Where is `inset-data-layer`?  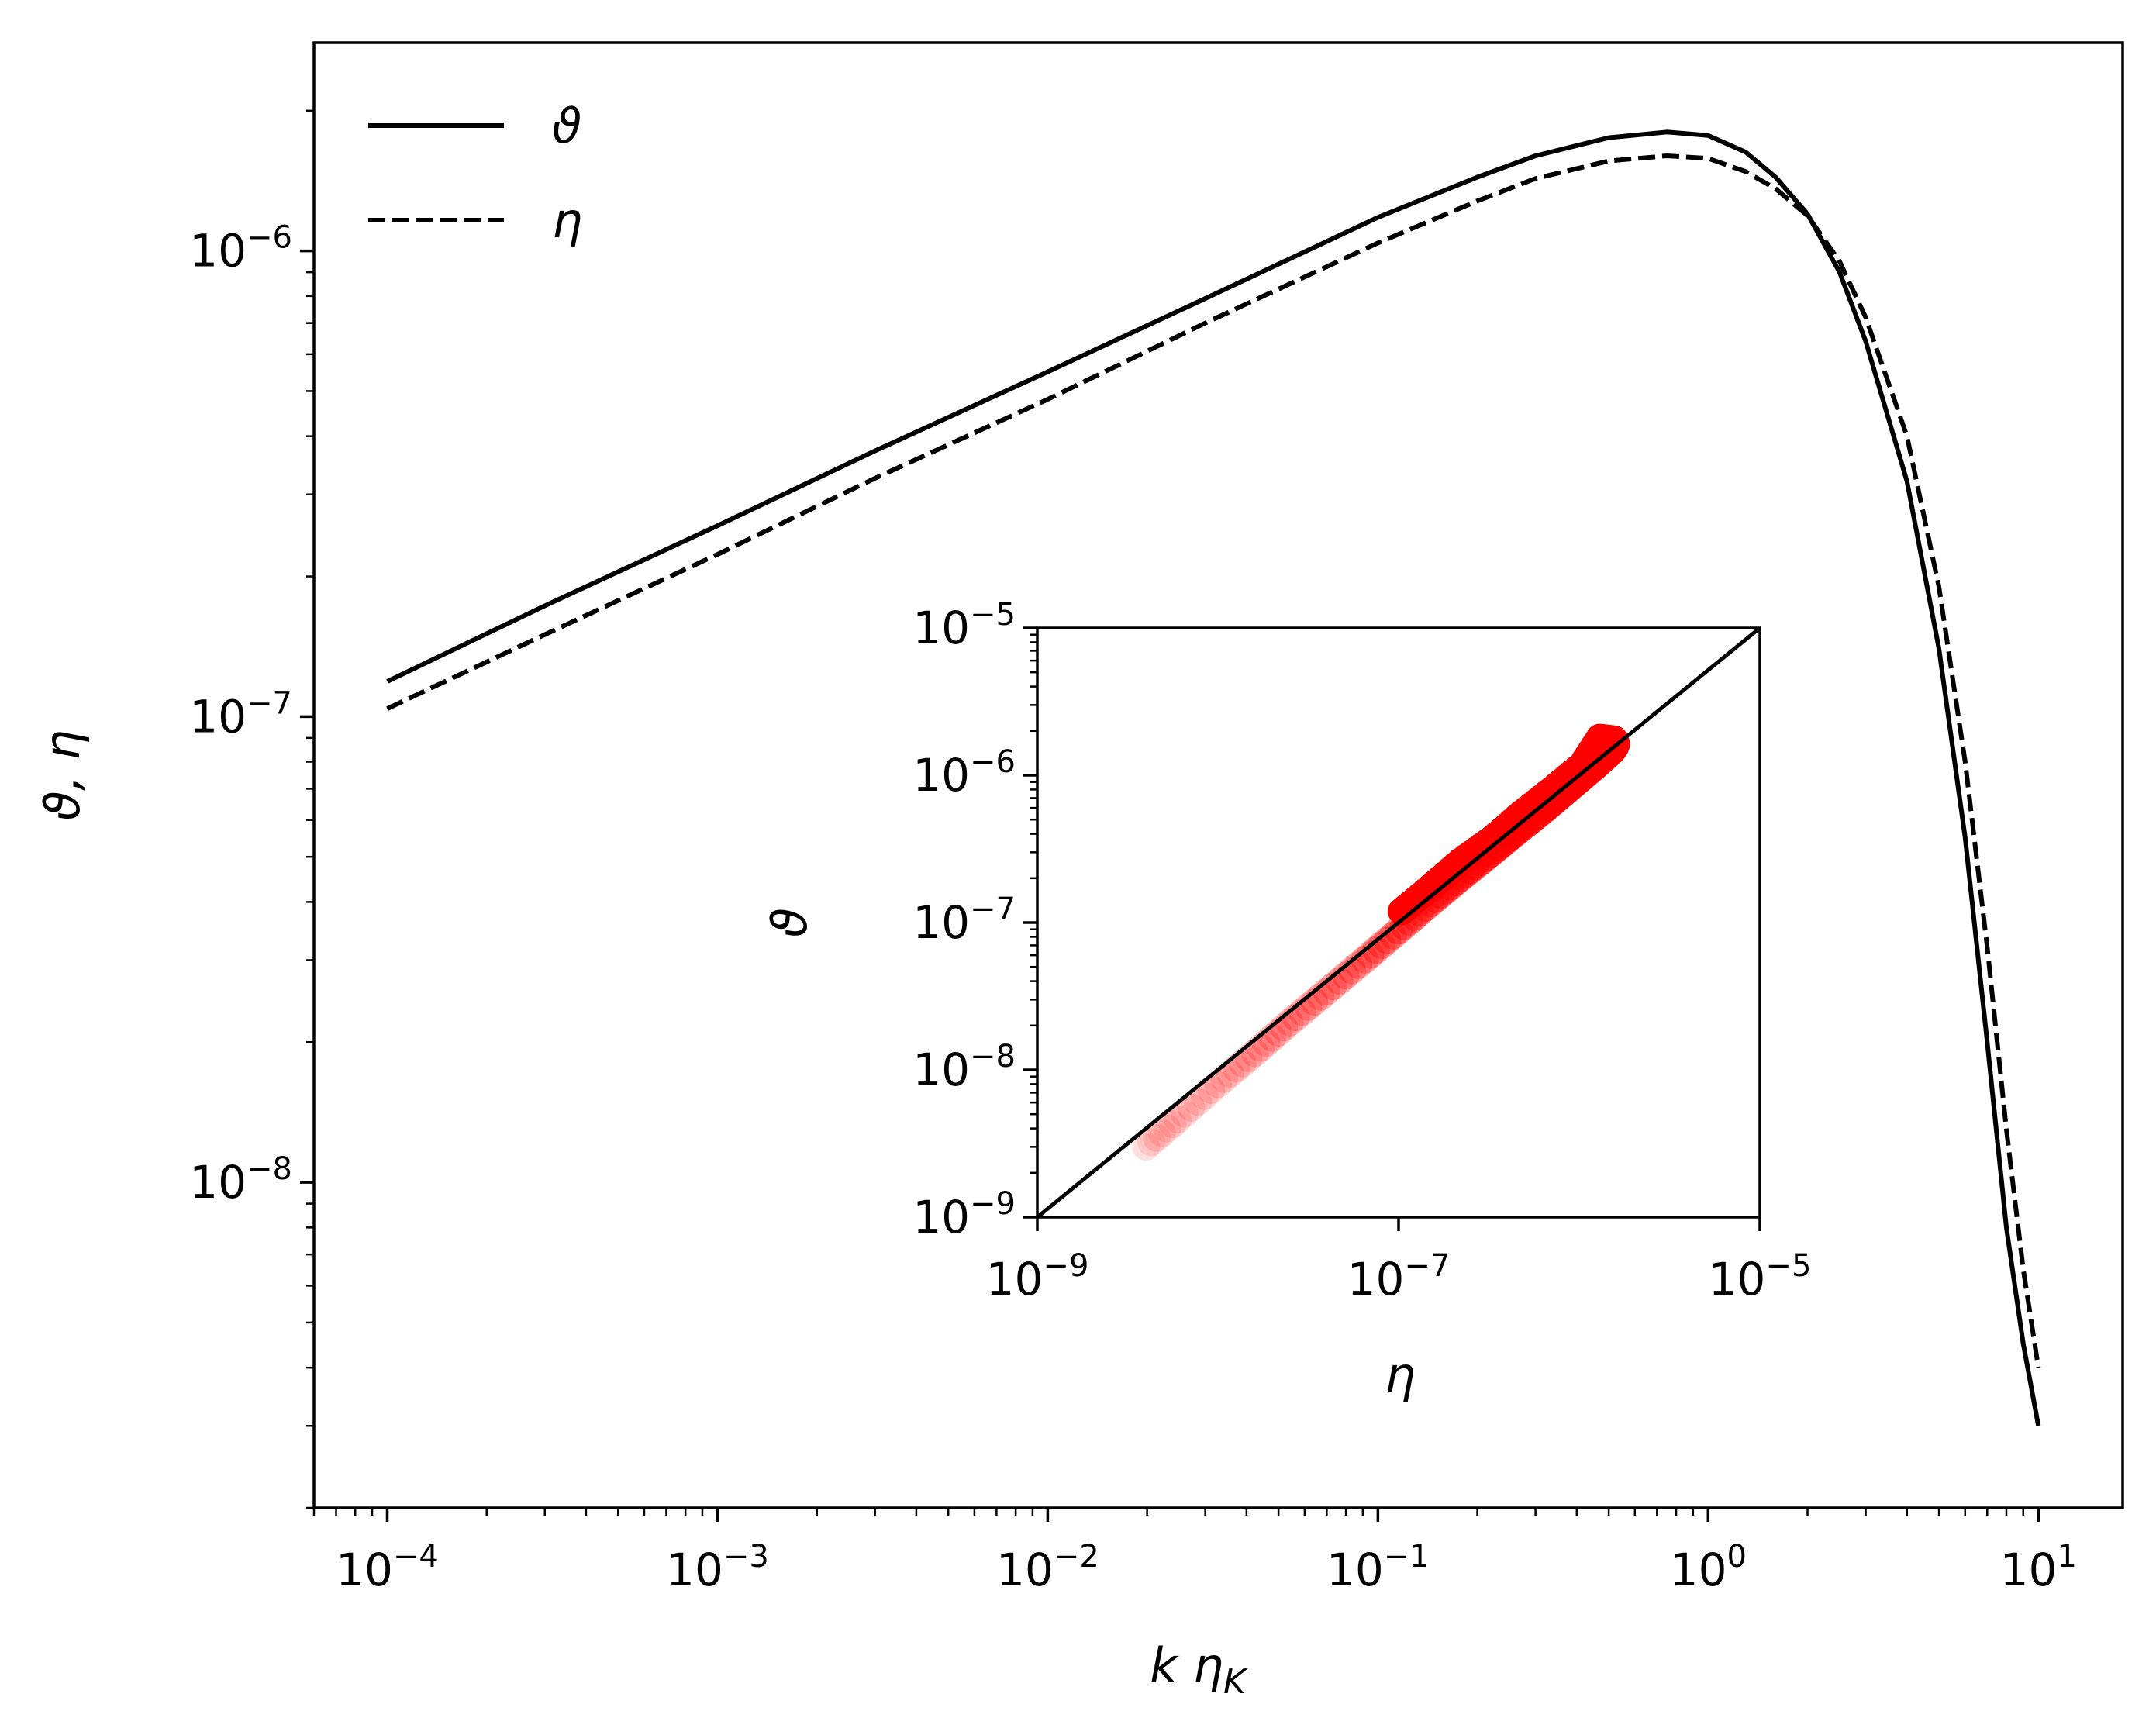
inset-data-layer is located at coordinates (1398, 922).